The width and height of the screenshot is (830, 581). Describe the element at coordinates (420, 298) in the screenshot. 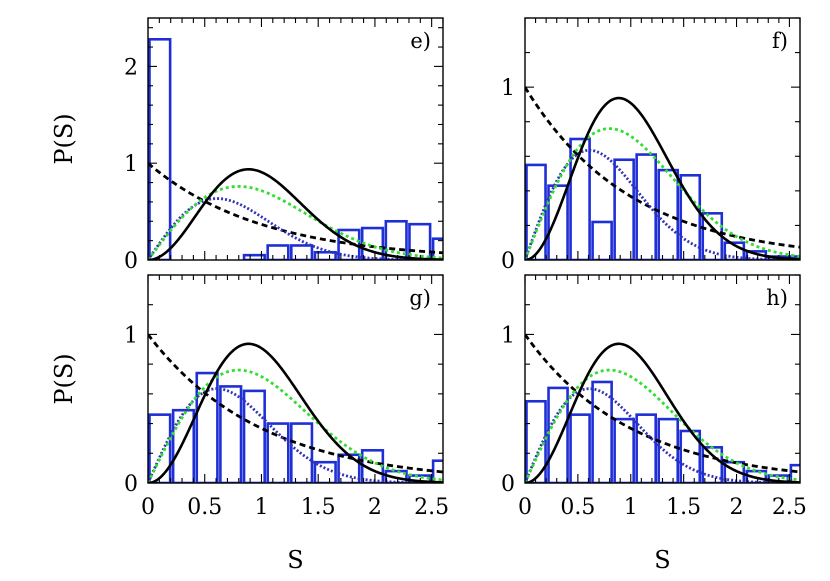

I see `panel-label: g)` at that location.